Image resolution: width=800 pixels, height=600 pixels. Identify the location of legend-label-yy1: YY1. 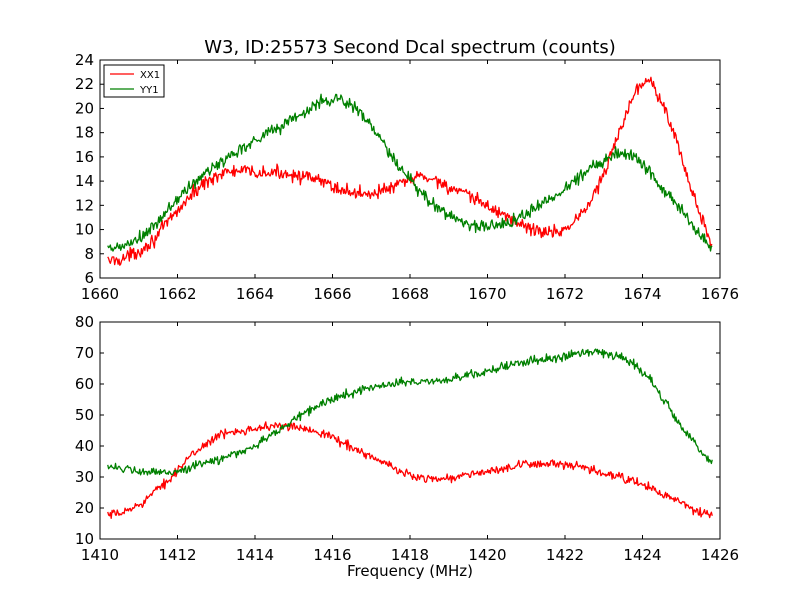
(149, 90).